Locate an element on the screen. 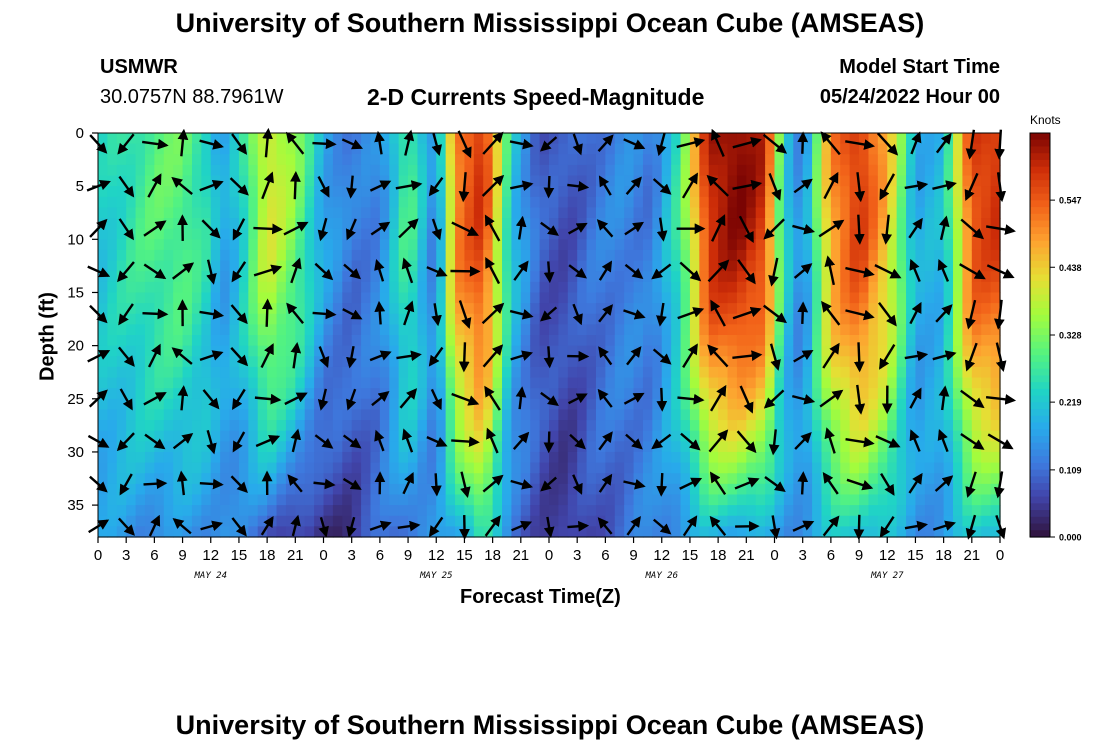  x-tick-label: 21 is located at coordinates (746, 555).